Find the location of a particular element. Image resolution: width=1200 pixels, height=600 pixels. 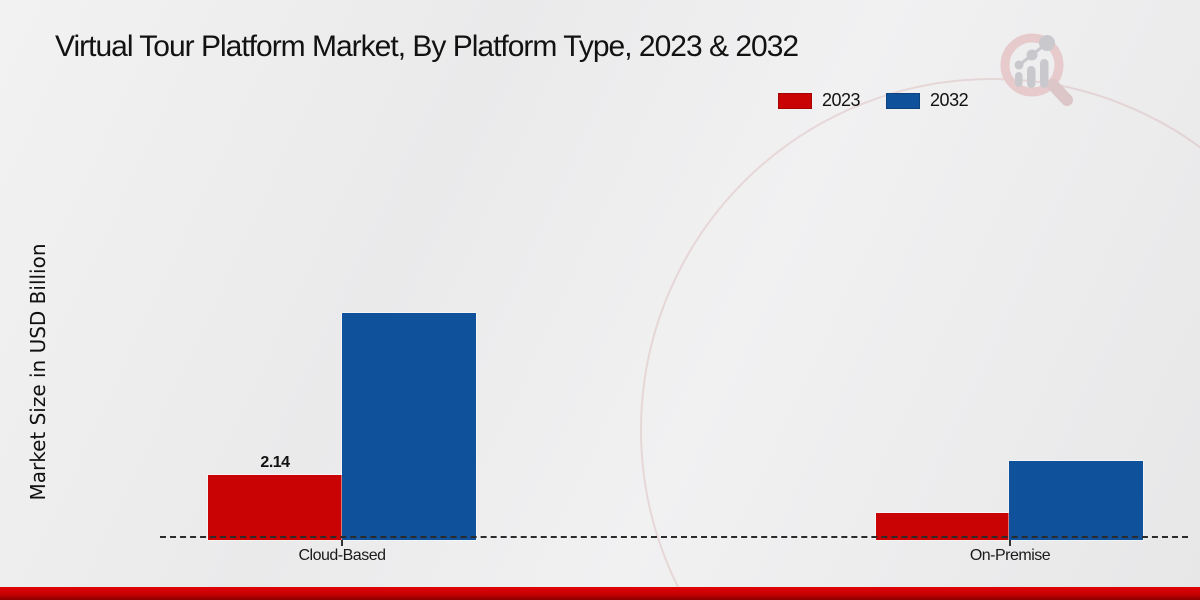

legend-swatch-2023 is located at coordinates (795, 100).